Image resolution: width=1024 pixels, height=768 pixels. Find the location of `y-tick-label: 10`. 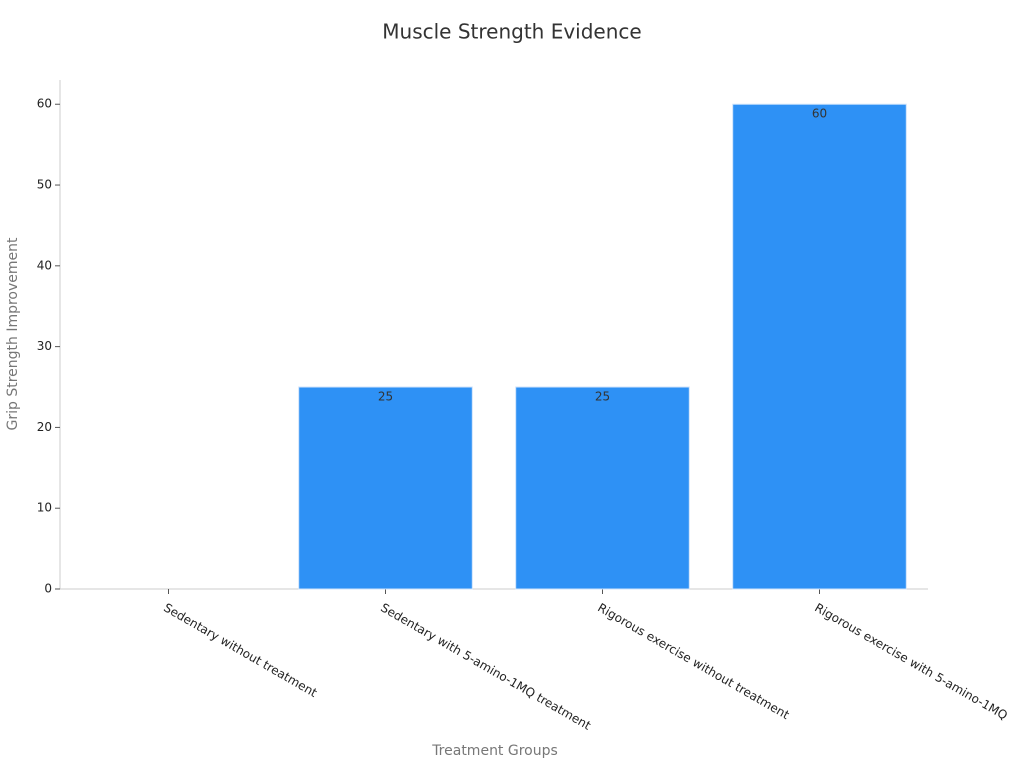

y-tick-label: 10 is located at coordinates (44, 508).